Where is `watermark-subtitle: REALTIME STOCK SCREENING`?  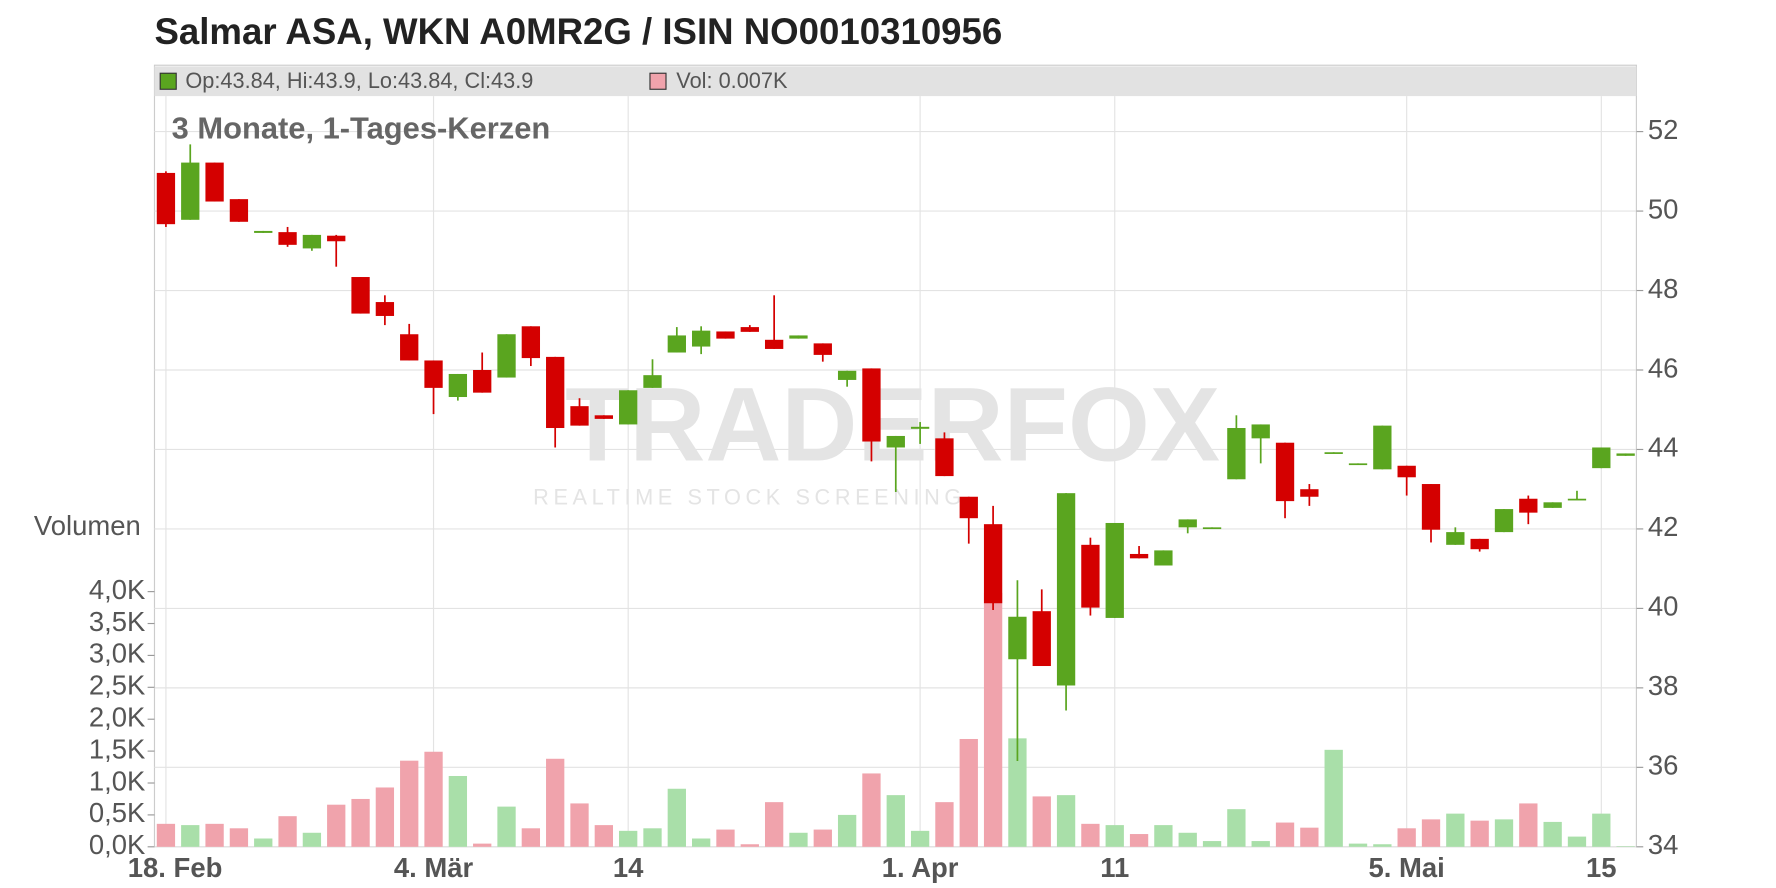
watermark-subtitle: REALTIME STOCK SCREENING is located at coordinates (749, 497).